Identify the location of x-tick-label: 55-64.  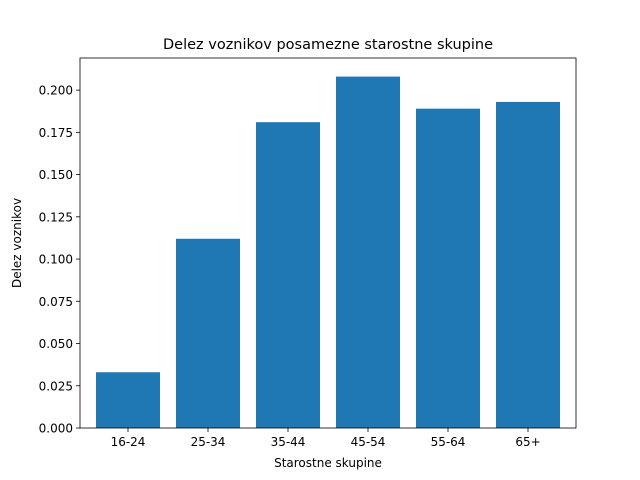
(448, 442).